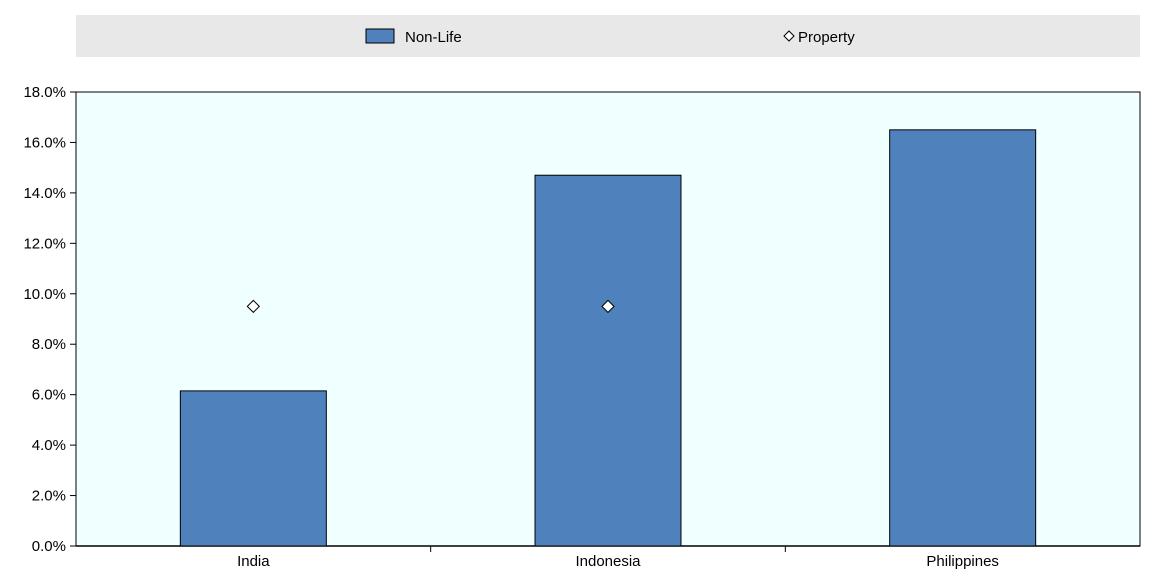 The height and width of the screenshot is (576, 1154). I want to click on legend: Non-Life Property, so click(608, 36).